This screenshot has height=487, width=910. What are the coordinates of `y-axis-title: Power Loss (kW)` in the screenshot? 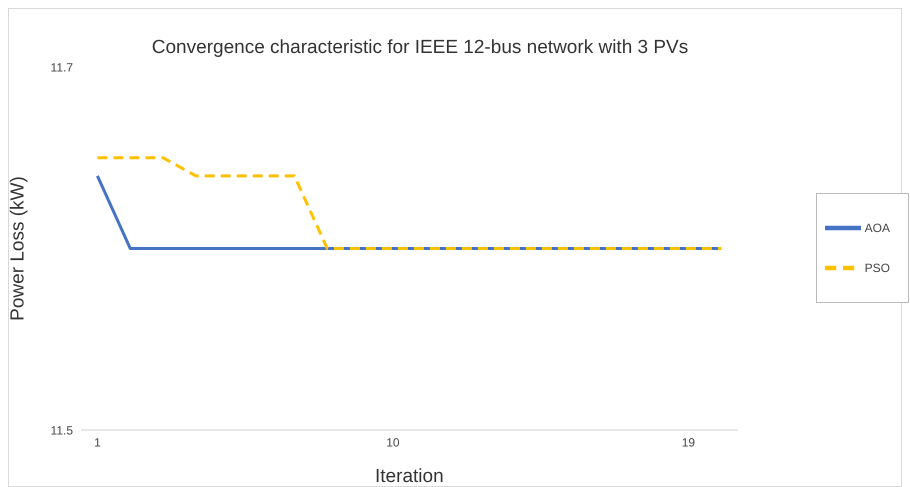 It's located at (18, 248).